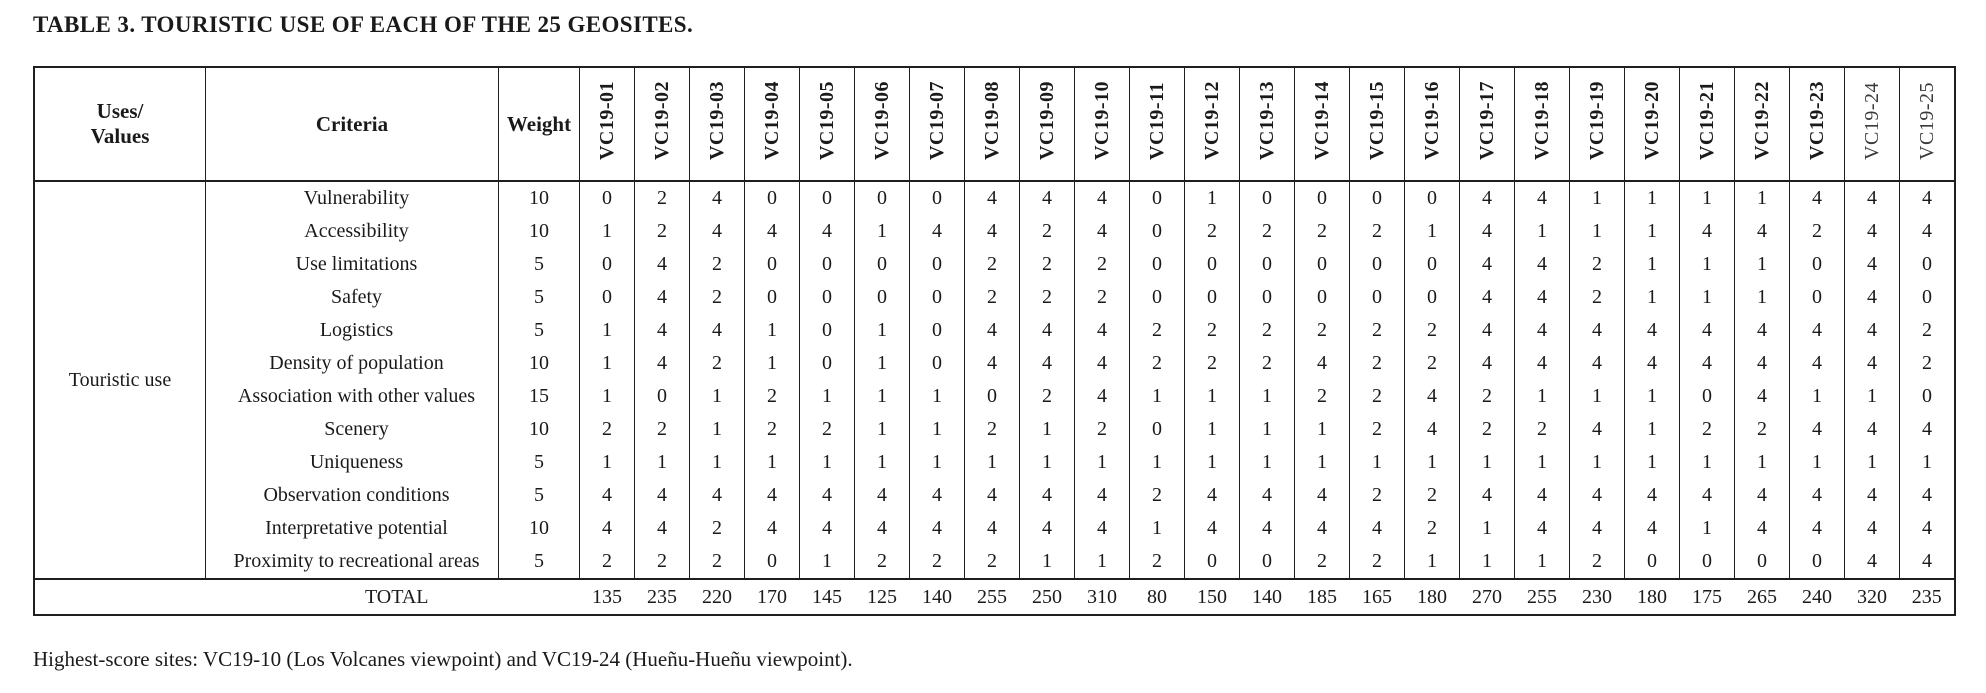 This screenshot has height=693, width=1986. What do you see at coordinates (1707, 121) in the screenshot?
I see `site-column-label: VC19-21` at bounding box center [1707, 121].